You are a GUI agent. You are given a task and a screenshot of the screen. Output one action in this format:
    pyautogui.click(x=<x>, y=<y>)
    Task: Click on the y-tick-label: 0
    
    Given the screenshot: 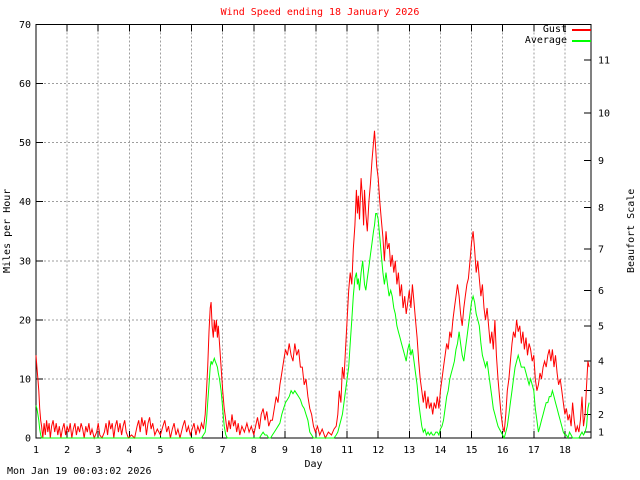 What is the action you would take?
    pyautogui.click(x=28, y=439)
    